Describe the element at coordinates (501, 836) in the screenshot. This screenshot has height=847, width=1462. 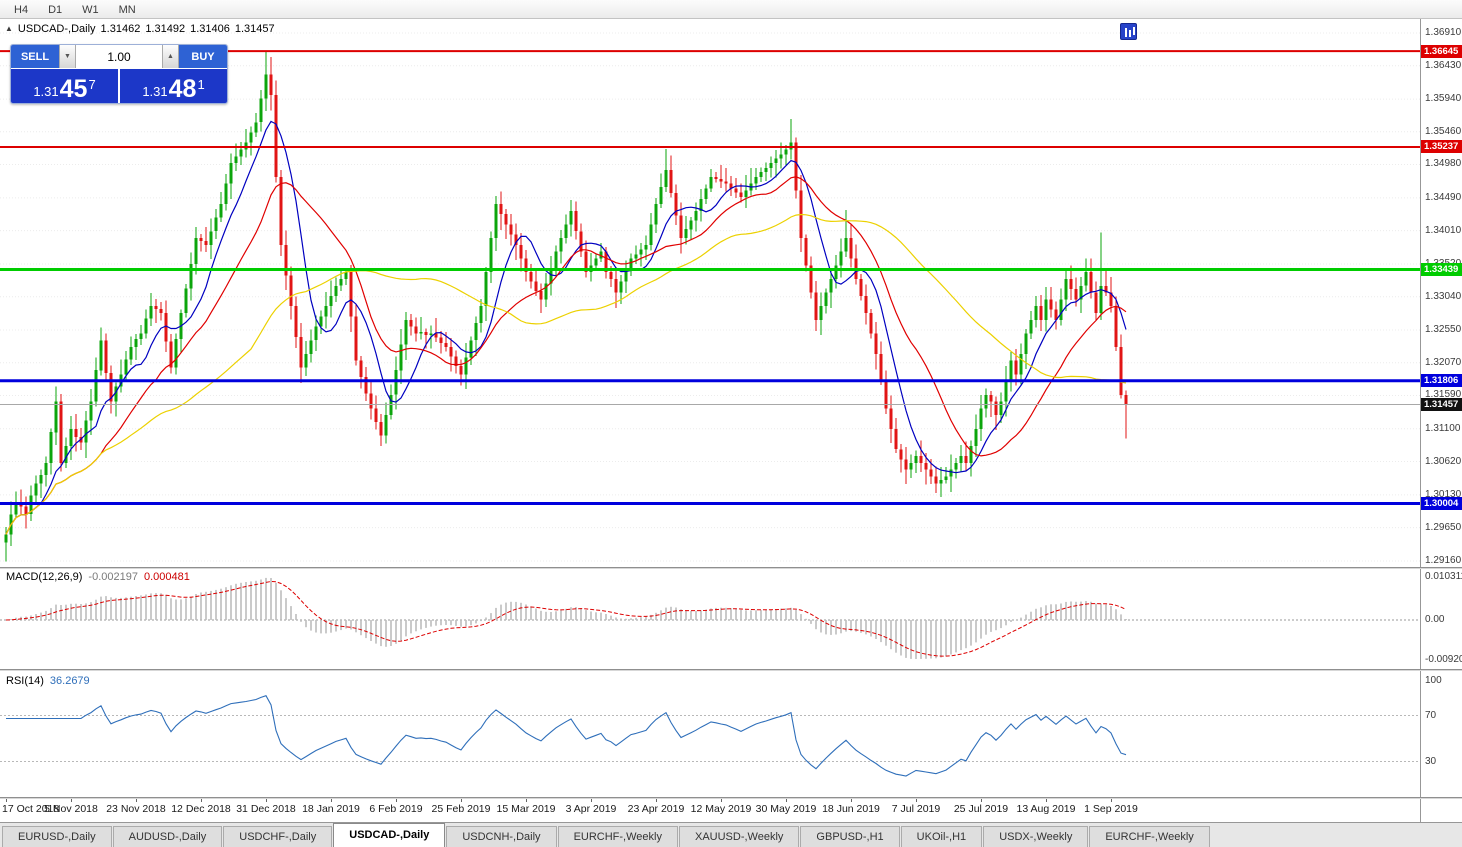
I see `chart-tab-usdcnh-daily: USDCNH-,Daily` at that location.